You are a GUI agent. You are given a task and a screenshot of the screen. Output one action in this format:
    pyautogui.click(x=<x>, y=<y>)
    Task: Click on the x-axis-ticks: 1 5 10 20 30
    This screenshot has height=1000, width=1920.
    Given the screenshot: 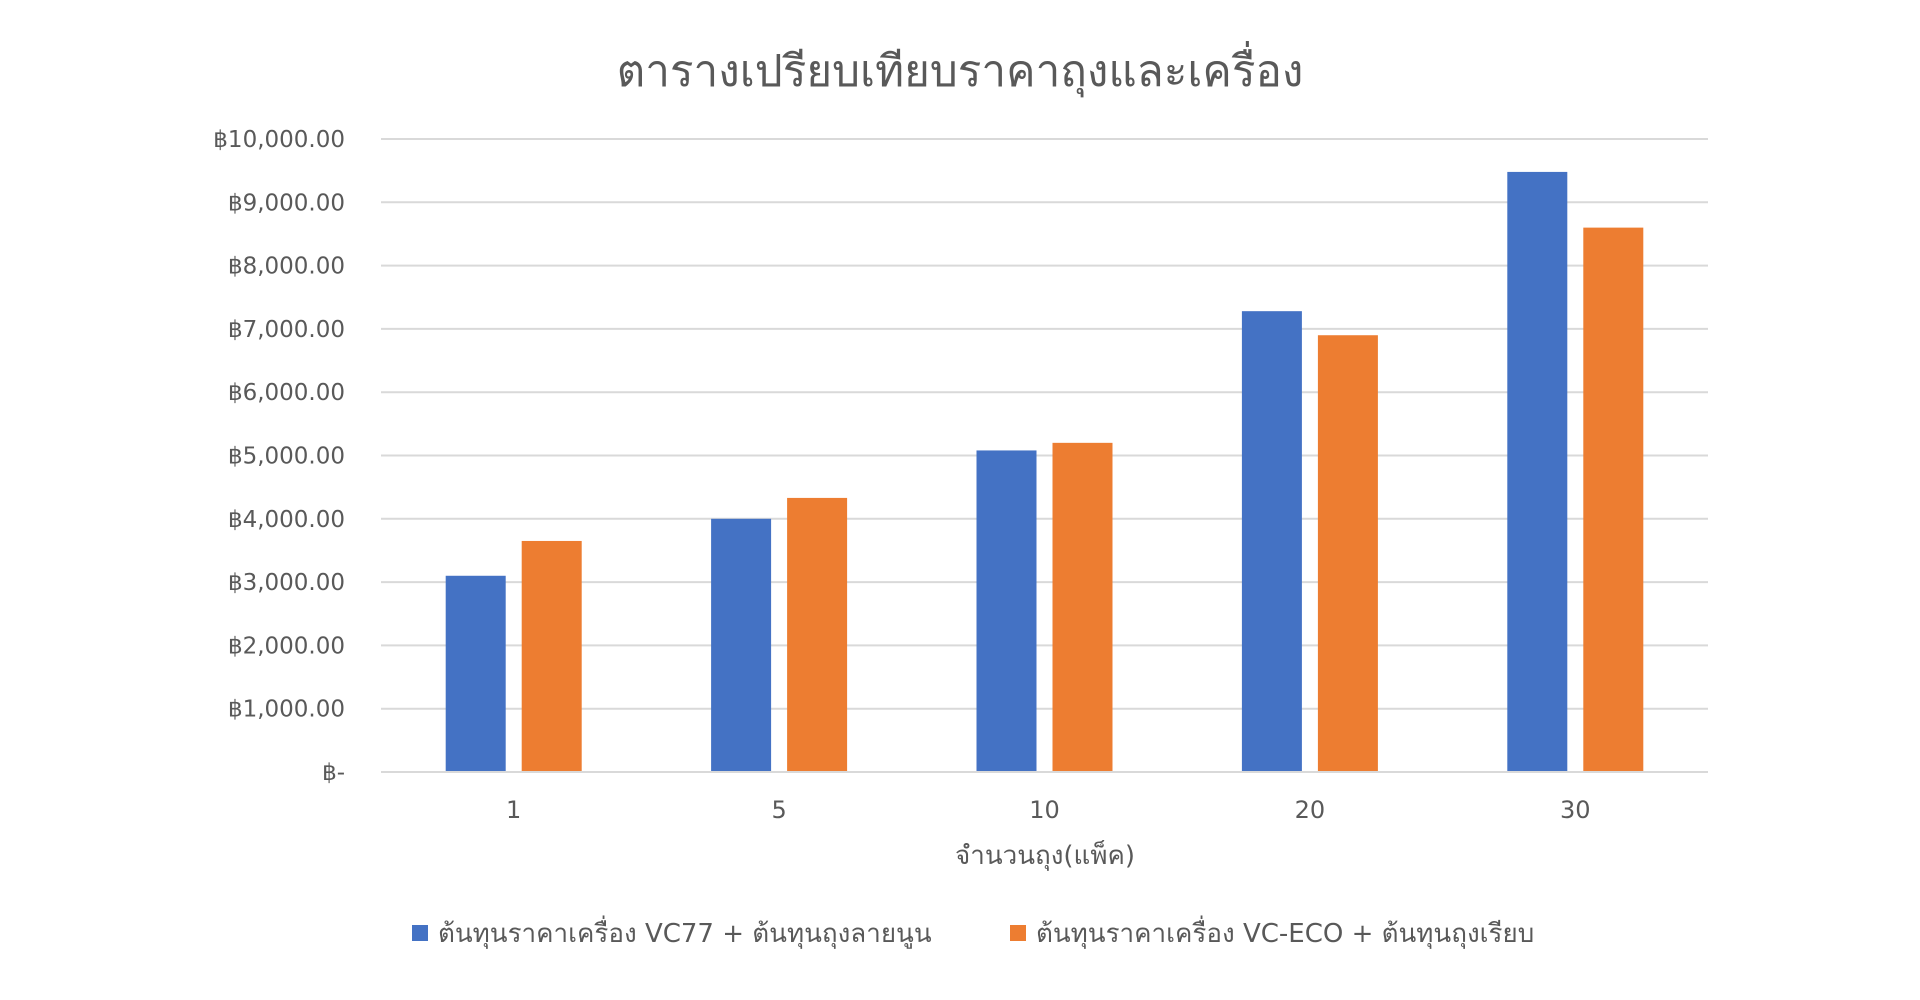 What is the action you would take?
    pyautogui.click(x=1048, y=810)
    